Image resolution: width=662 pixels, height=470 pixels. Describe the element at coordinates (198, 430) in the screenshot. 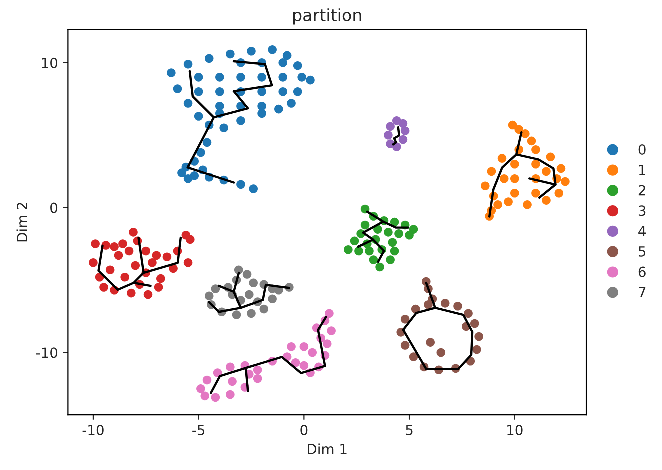

I see `x-tick-label: -5` at that location.